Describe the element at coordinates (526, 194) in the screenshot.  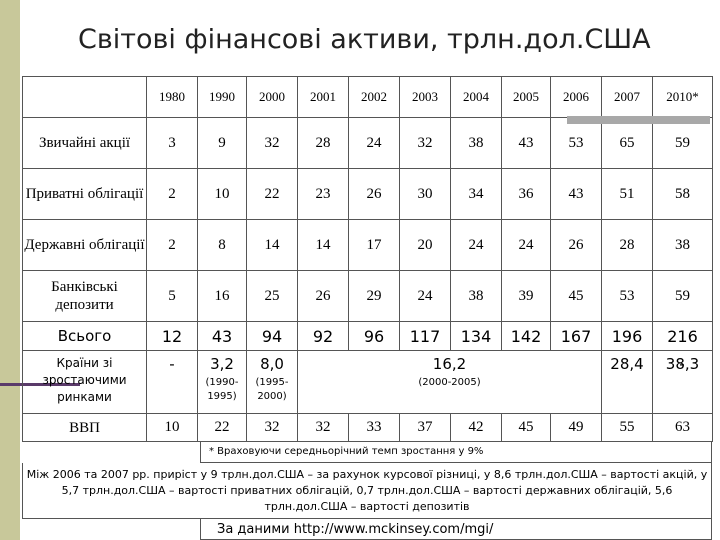
I see `value-cell: 36` at that location.